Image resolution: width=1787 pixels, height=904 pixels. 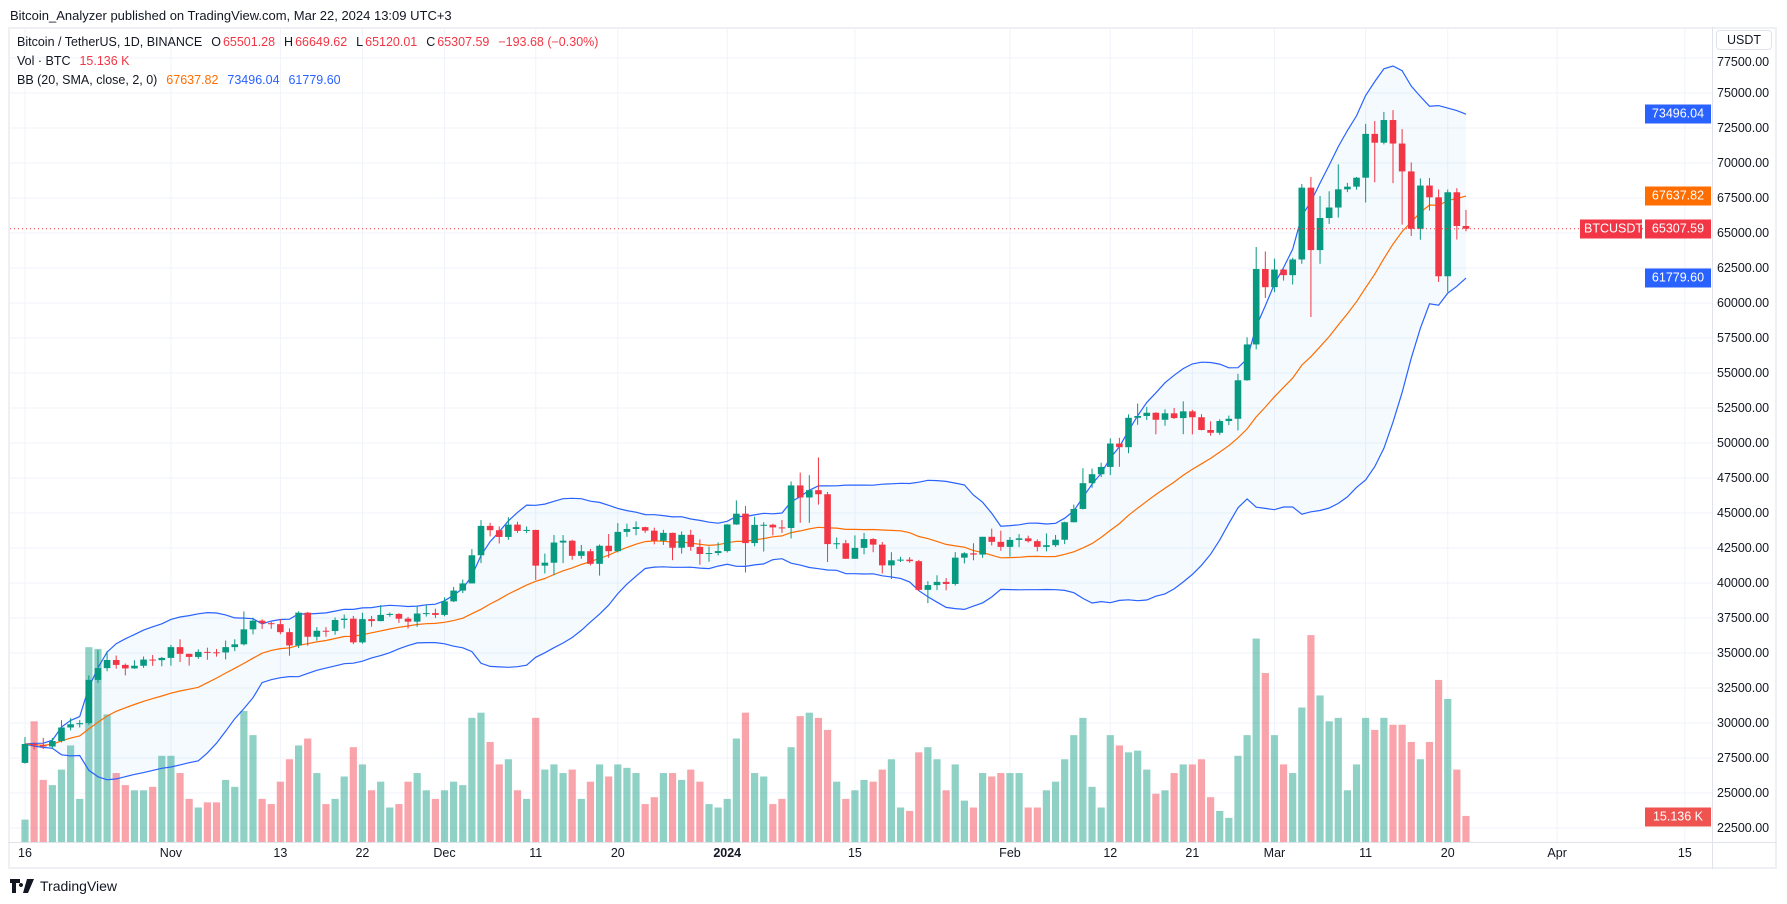 What do you see at coordinates (1744, 40) in the screenshot?
I see `currency-button: USDT` at bounding box center [1744, 40].